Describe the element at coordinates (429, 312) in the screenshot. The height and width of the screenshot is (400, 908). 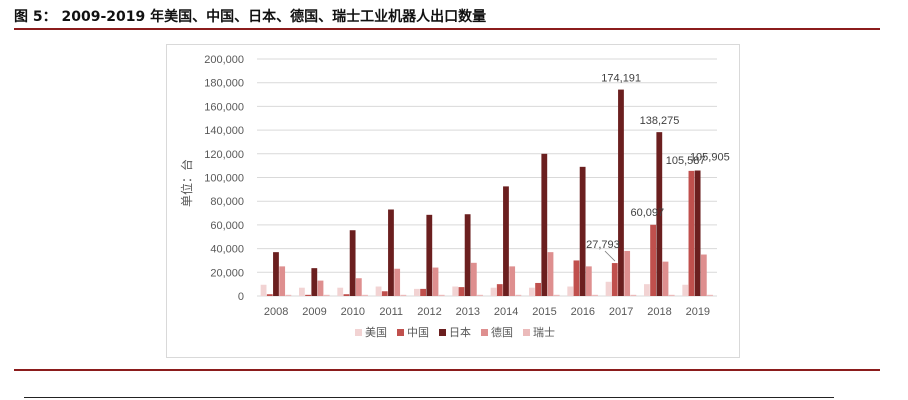
I see `x-tick-label: 2012` at that location.